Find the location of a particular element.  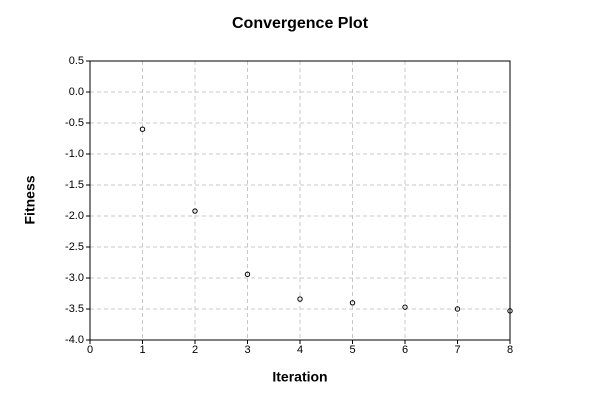

y-tick-label: -0.5 is located at coordinates (74, 123).